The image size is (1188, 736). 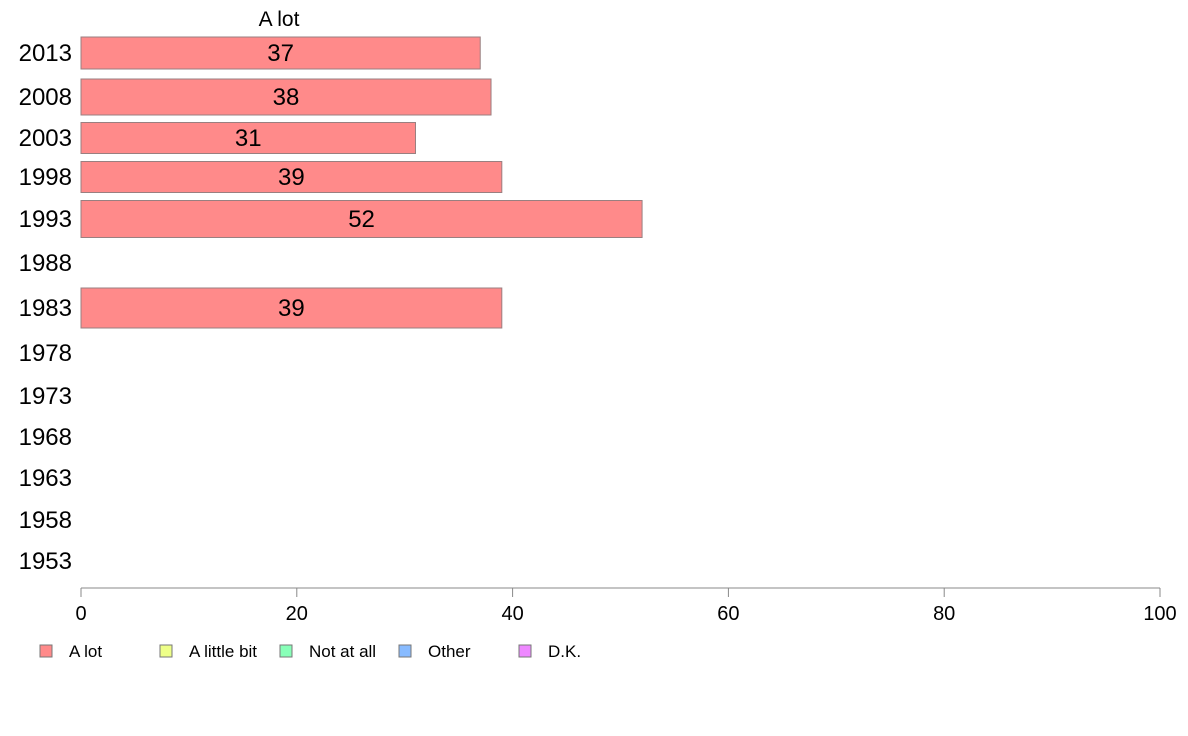 I want to click on legend-label: A little bit, so click(x=223, y=651).